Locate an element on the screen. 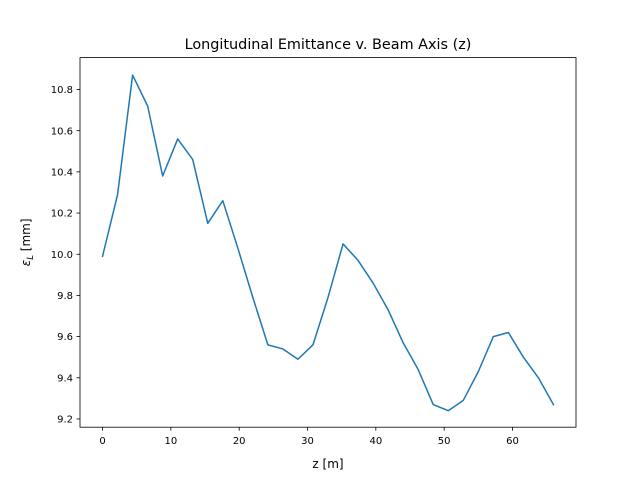 The image size is (640, 485). x-tick-label: 10 is located at coordinates (170, 441).